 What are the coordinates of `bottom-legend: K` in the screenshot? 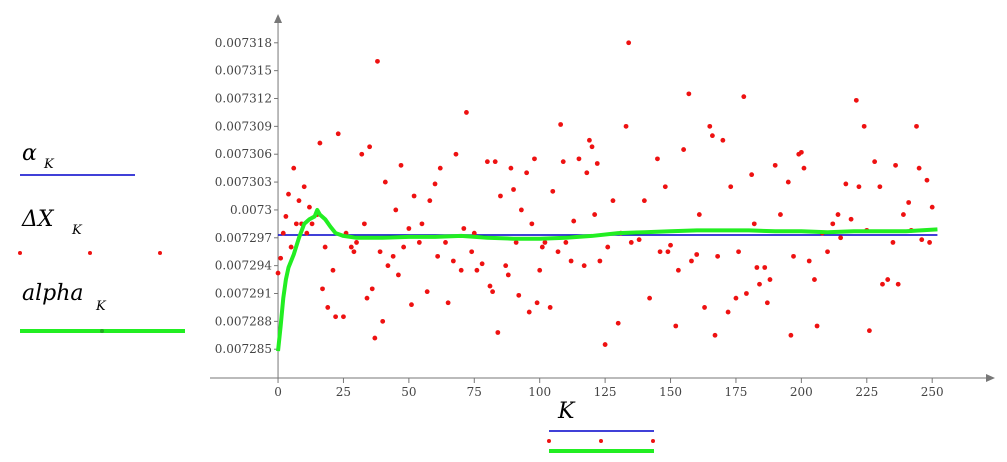 It's located at (601, 426).